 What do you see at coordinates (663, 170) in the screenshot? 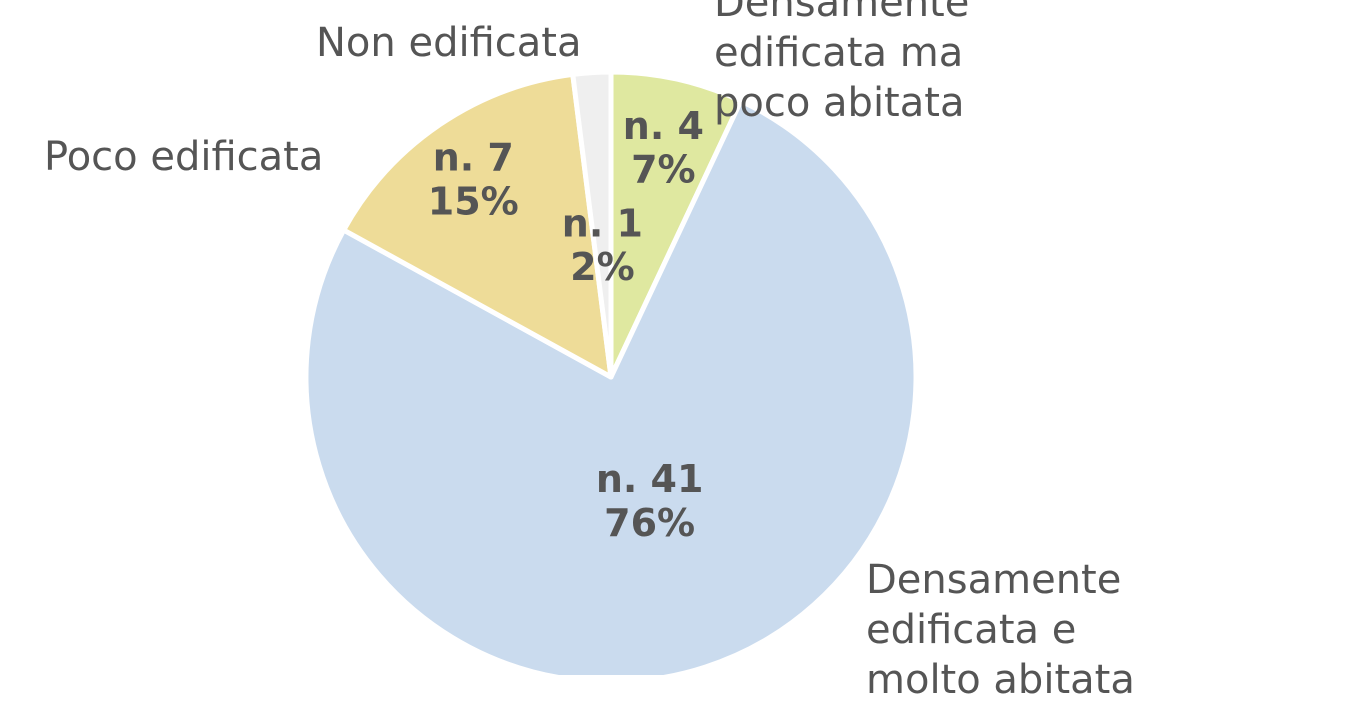
I see `value-label: 7%` at bounding box center [663, 170].